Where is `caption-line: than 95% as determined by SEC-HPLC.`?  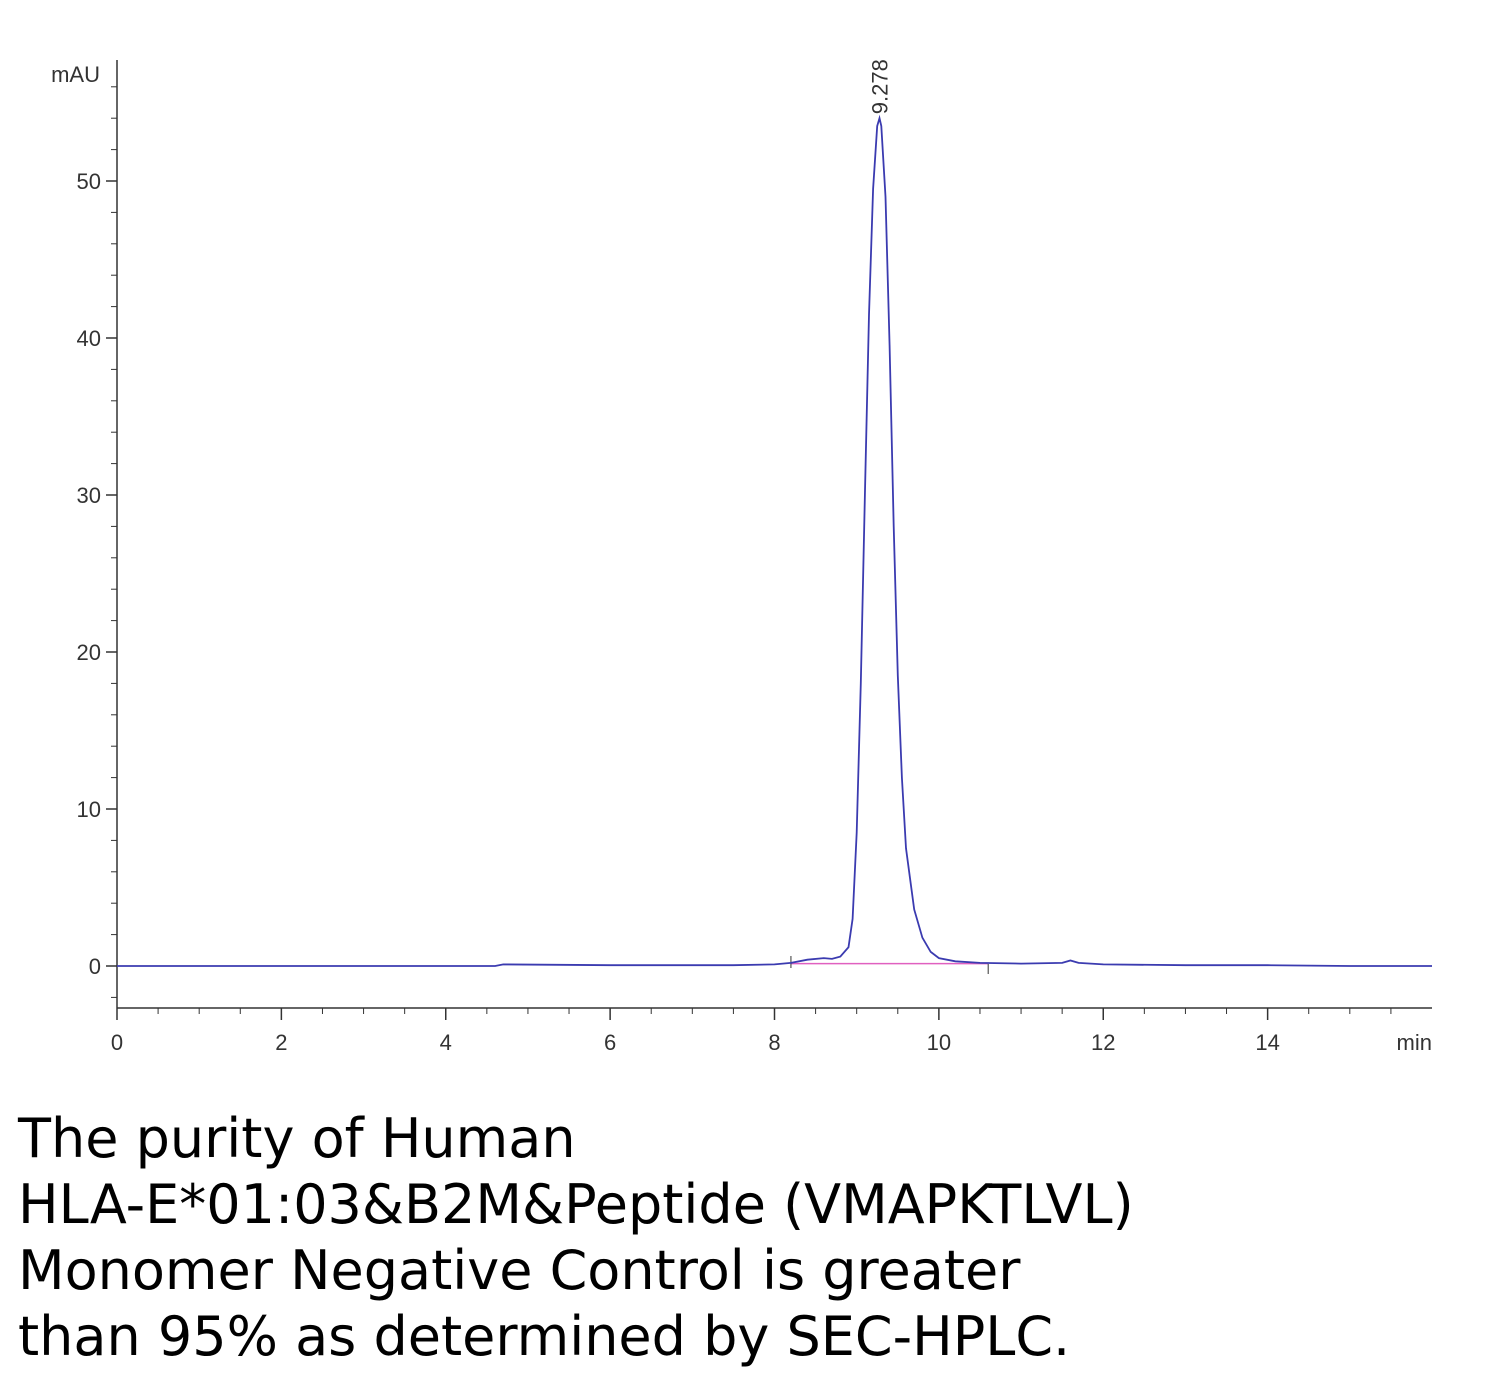
caption-line: than 95% as determined by SEC-HPLC. is located at coordinates (544, 1336).